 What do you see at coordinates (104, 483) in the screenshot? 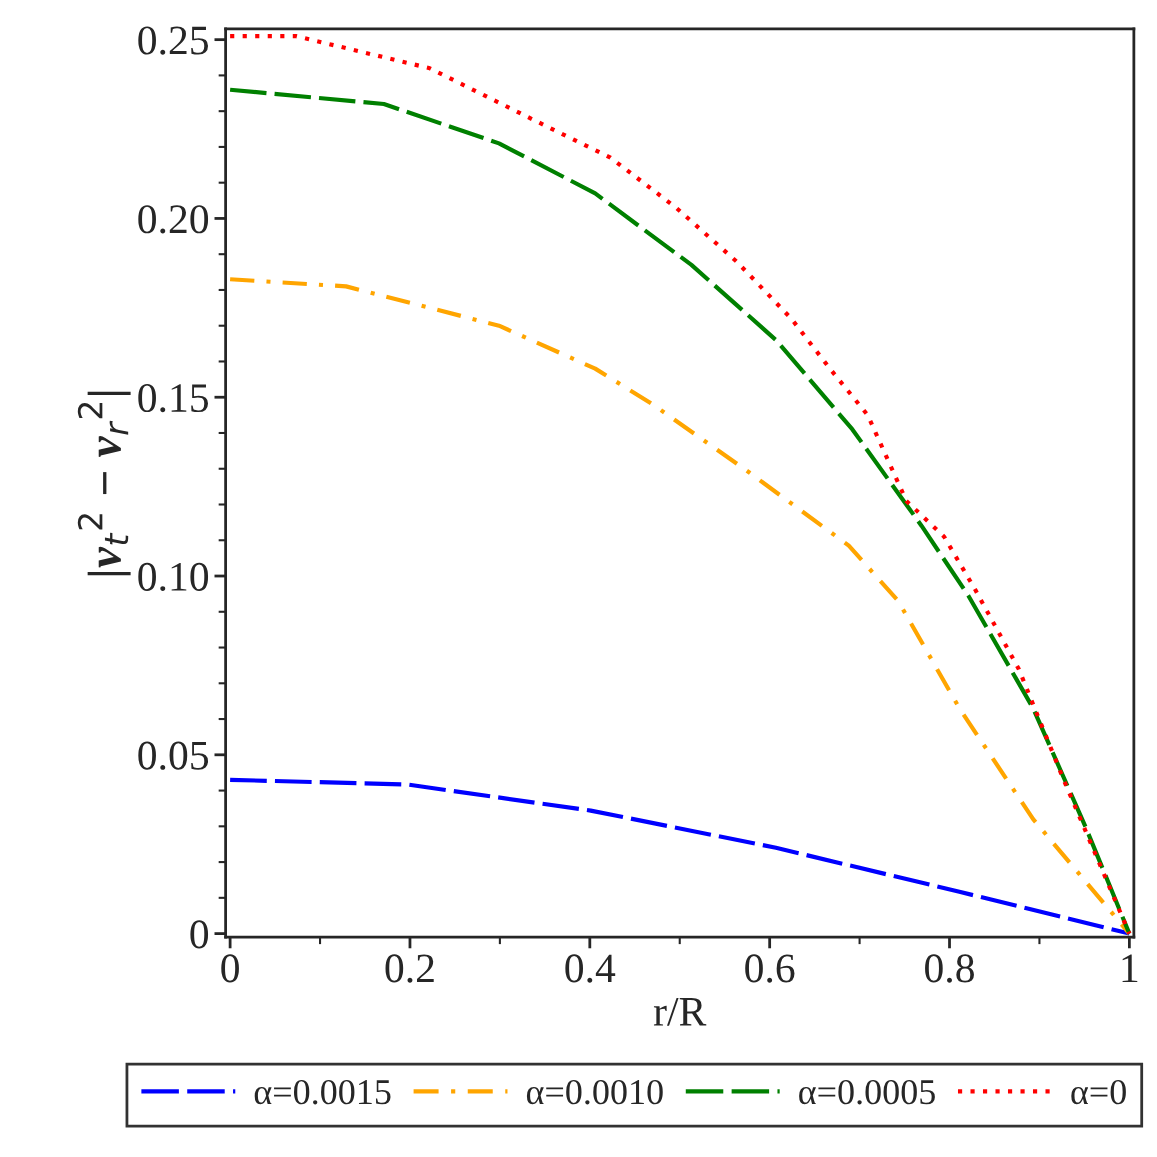
I see `y-axis-title: |v$_{t}$$^{2}$ − v$_{r}$$^{2}$|` at bounding box center [104, 483].